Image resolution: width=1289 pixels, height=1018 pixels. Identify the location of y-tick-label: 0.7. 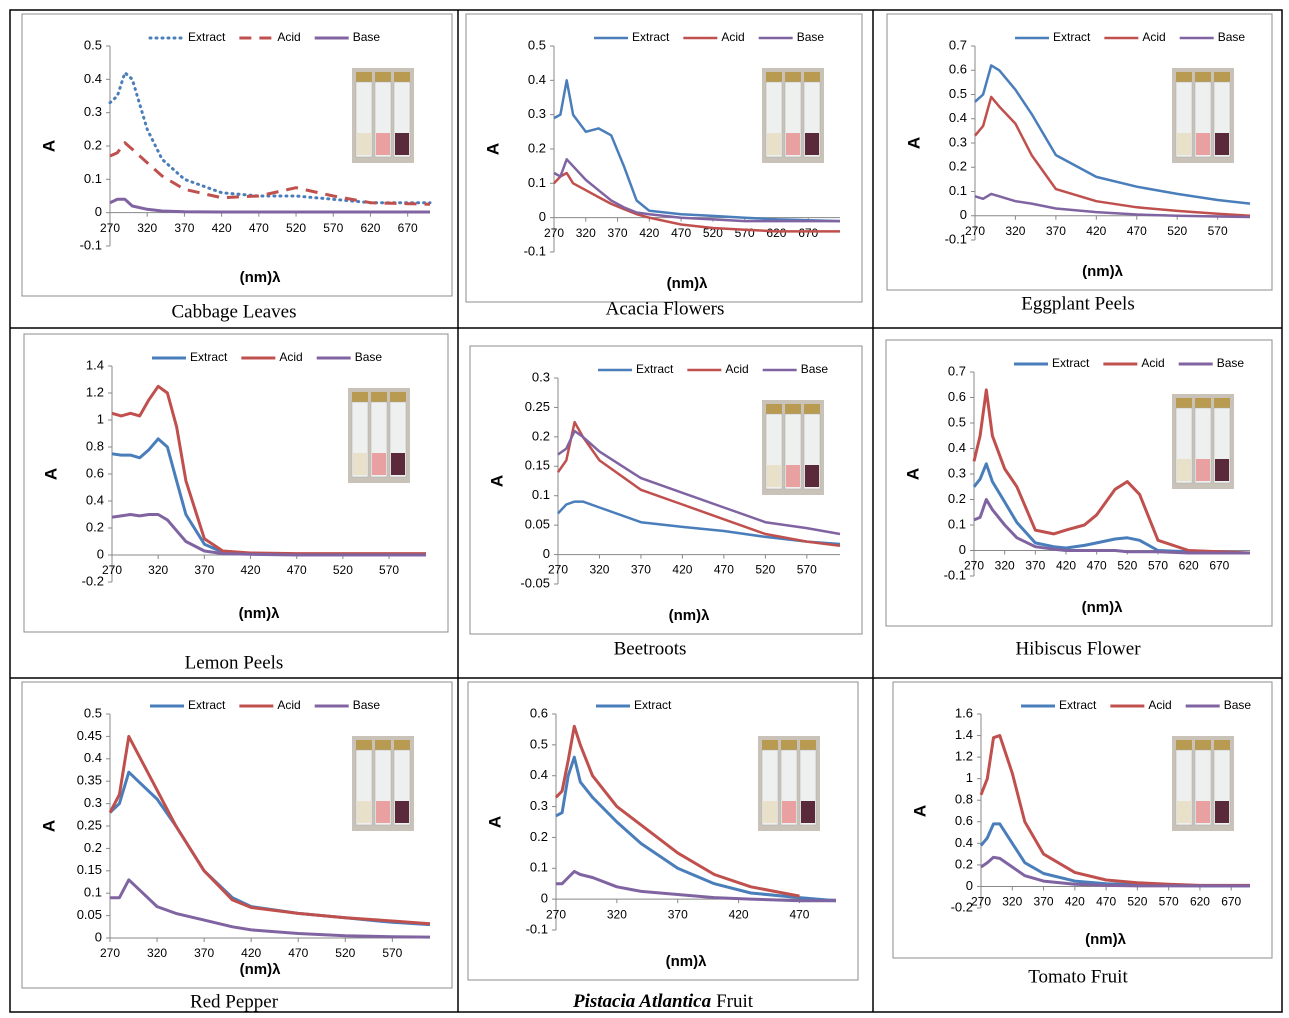
(957, 370).